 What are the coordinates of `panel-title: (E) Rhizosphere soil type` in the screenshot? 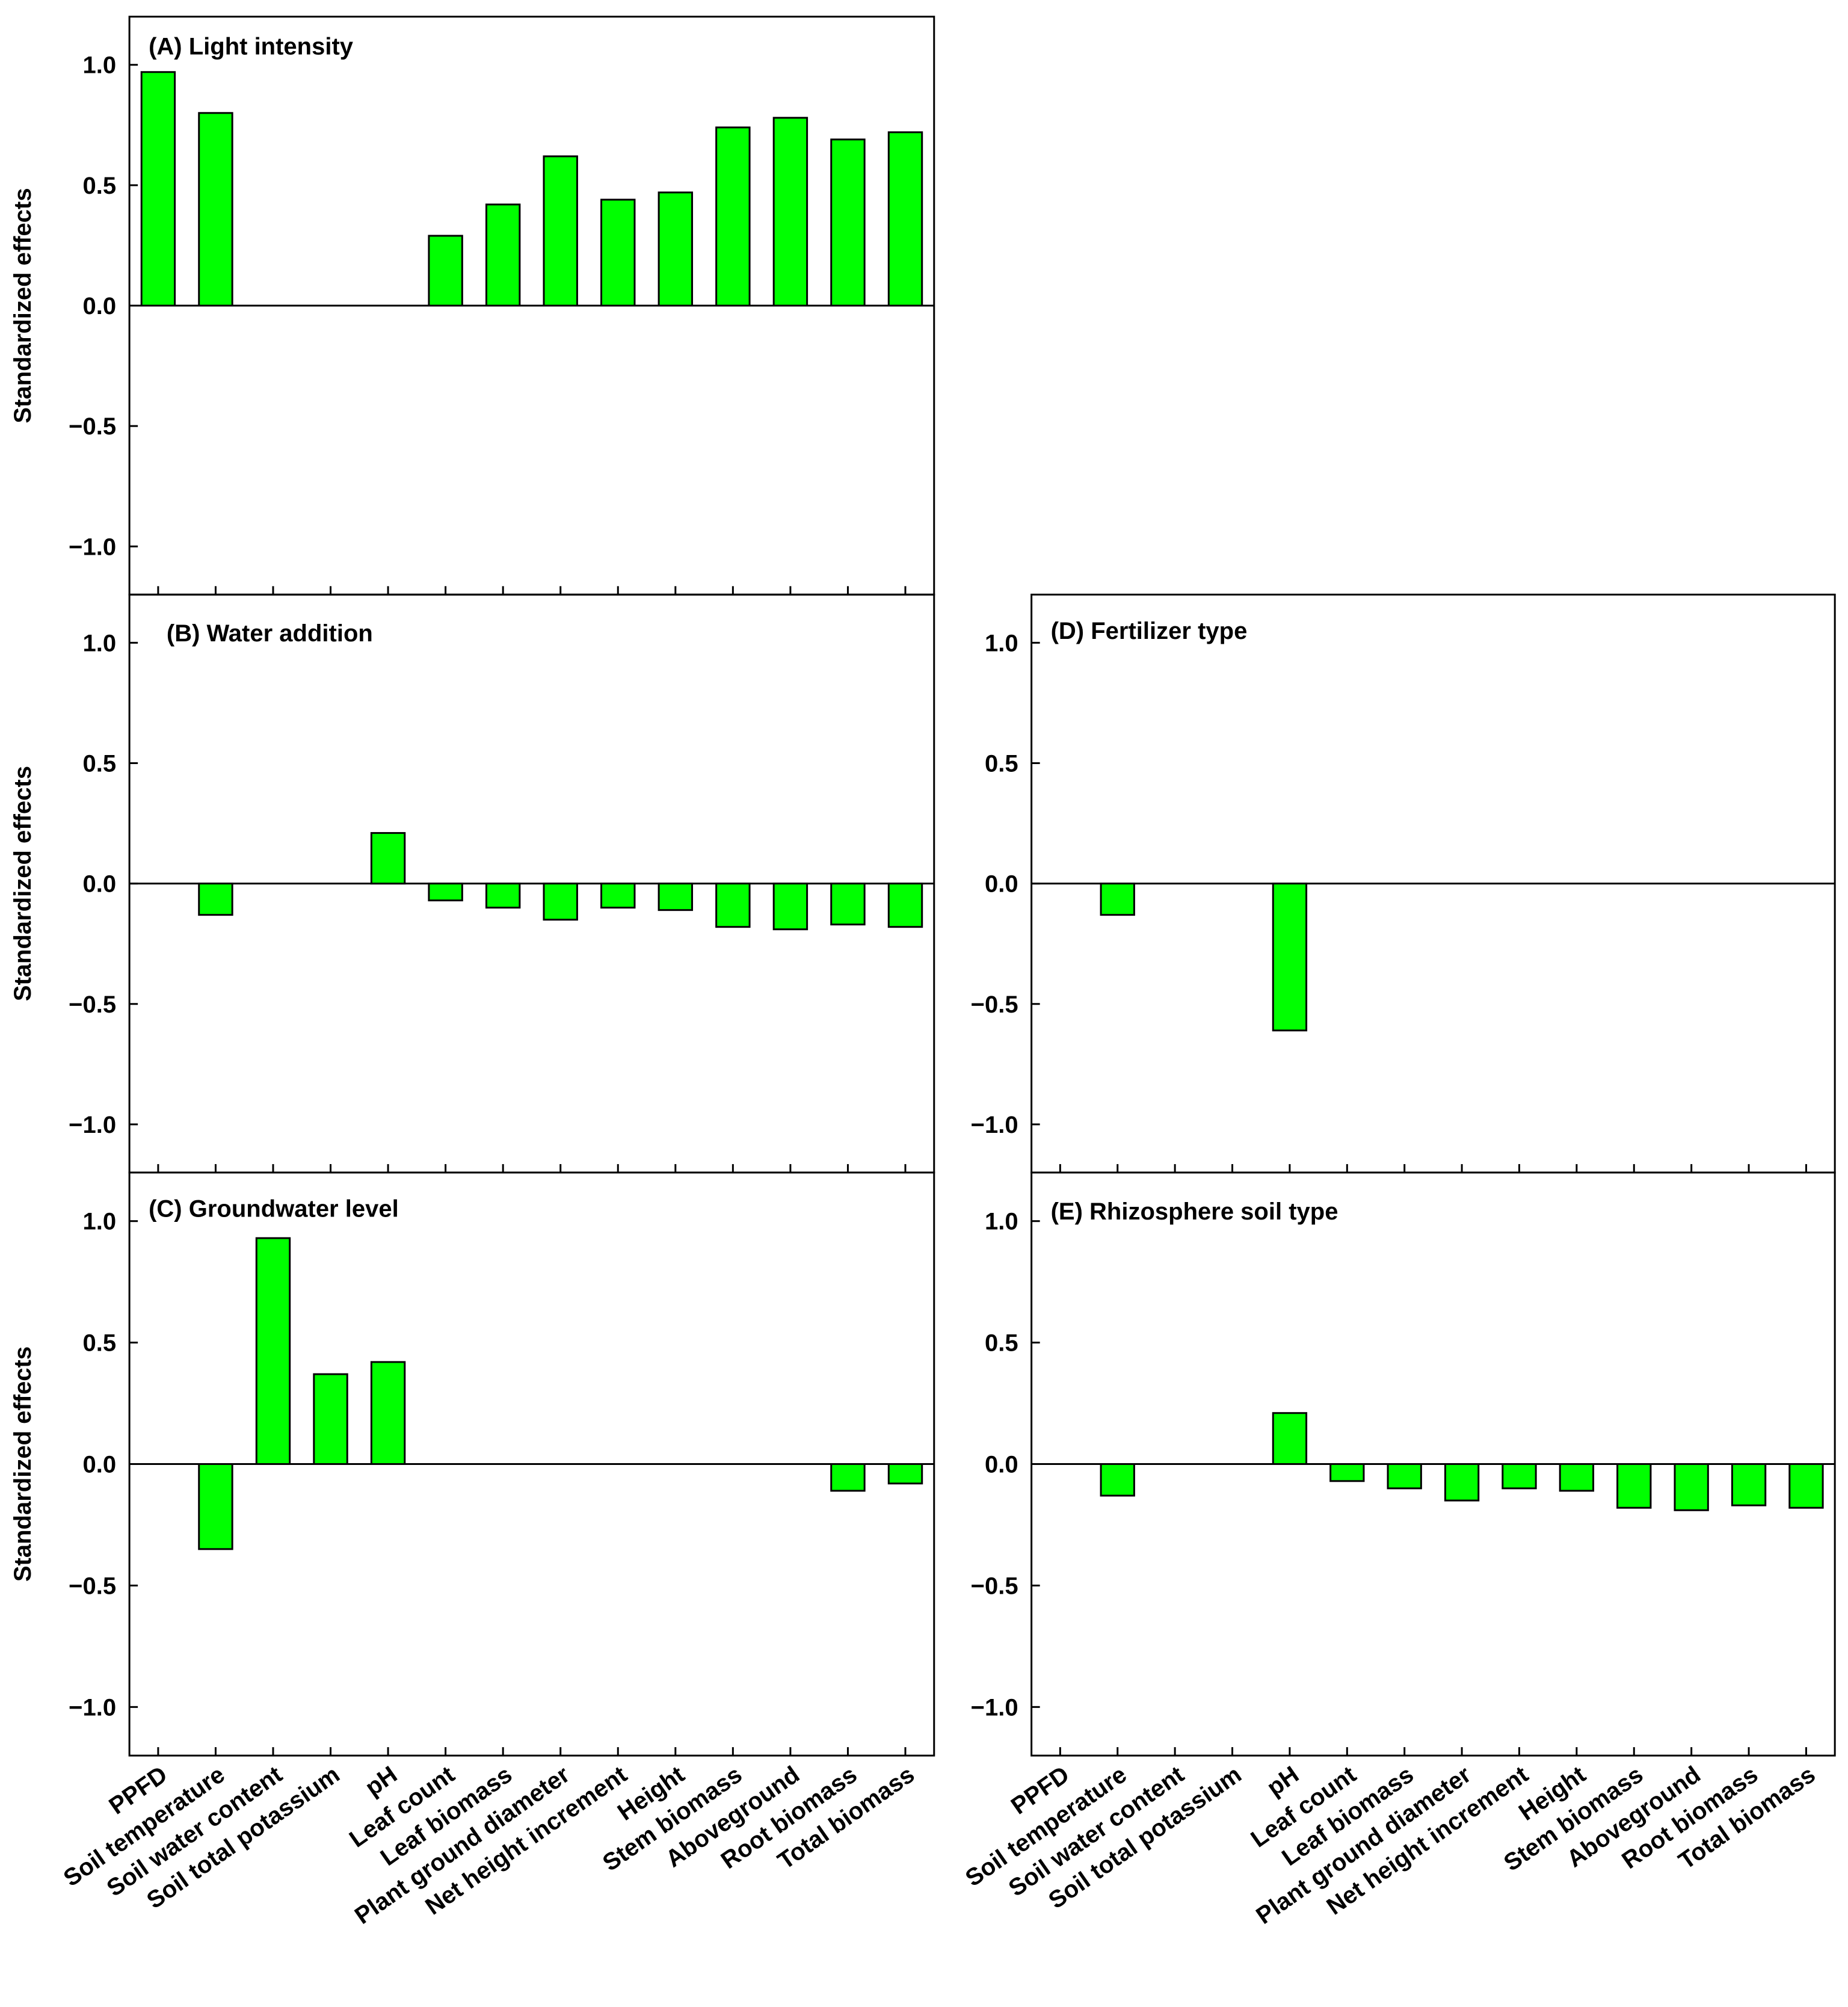 It's located at (1195, 1211).